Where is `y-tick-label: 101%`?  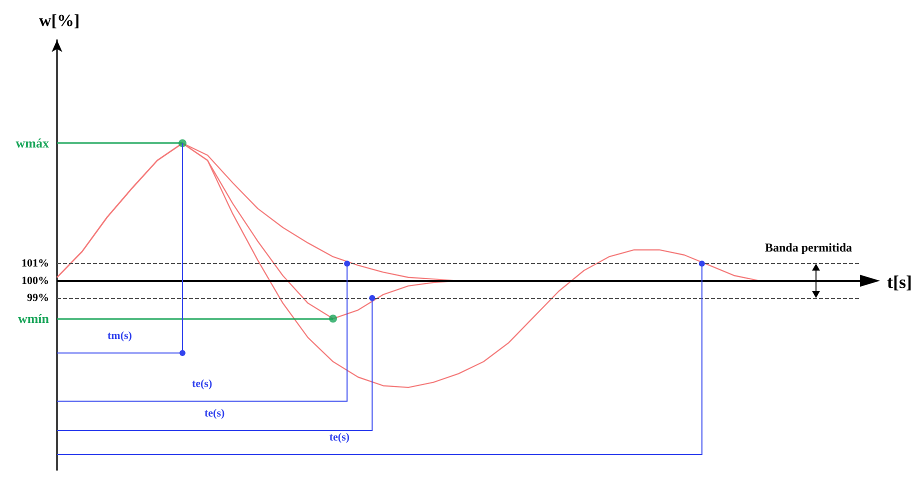
y-tick-label: 101% is located at coordinates (35, 264).